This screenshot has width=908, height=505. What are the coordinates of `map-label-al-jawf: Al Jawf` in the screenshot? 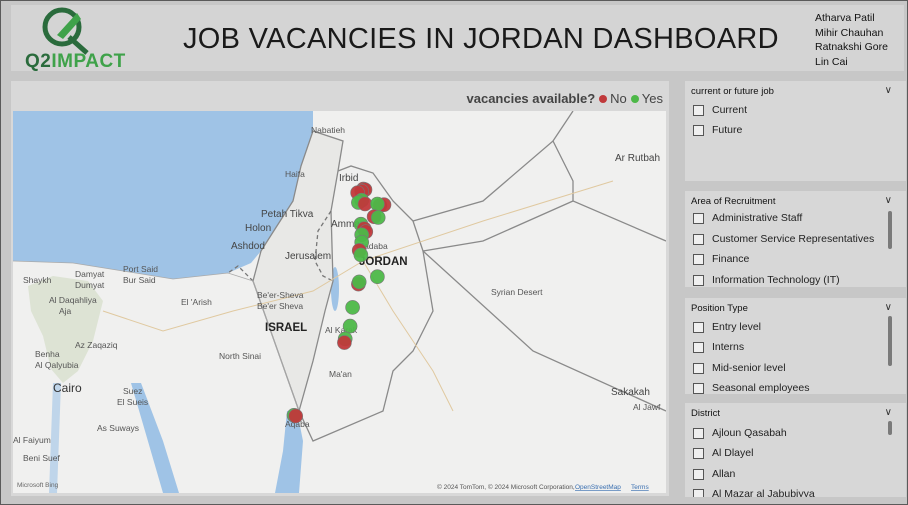 It's located at (647, 407).